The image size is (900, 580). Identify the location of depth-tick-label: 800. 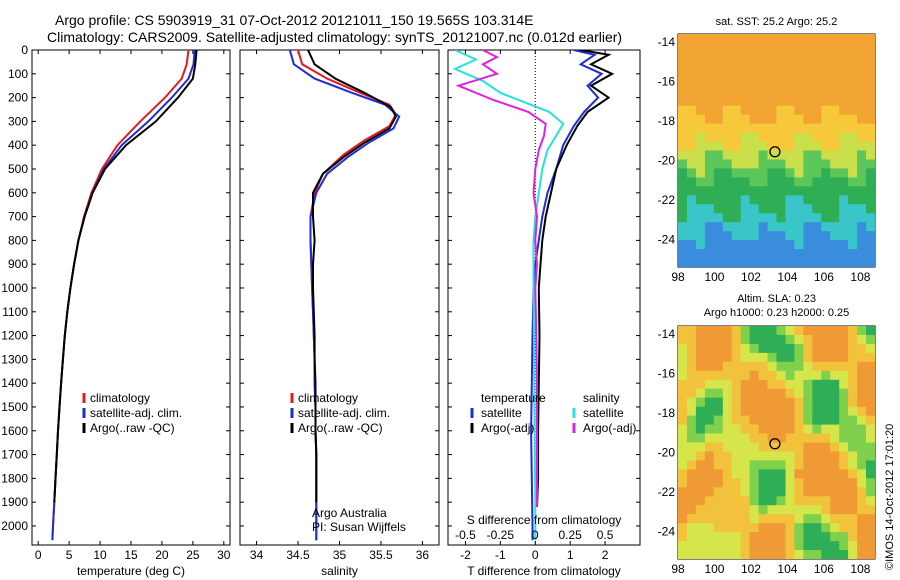
(18, 240).